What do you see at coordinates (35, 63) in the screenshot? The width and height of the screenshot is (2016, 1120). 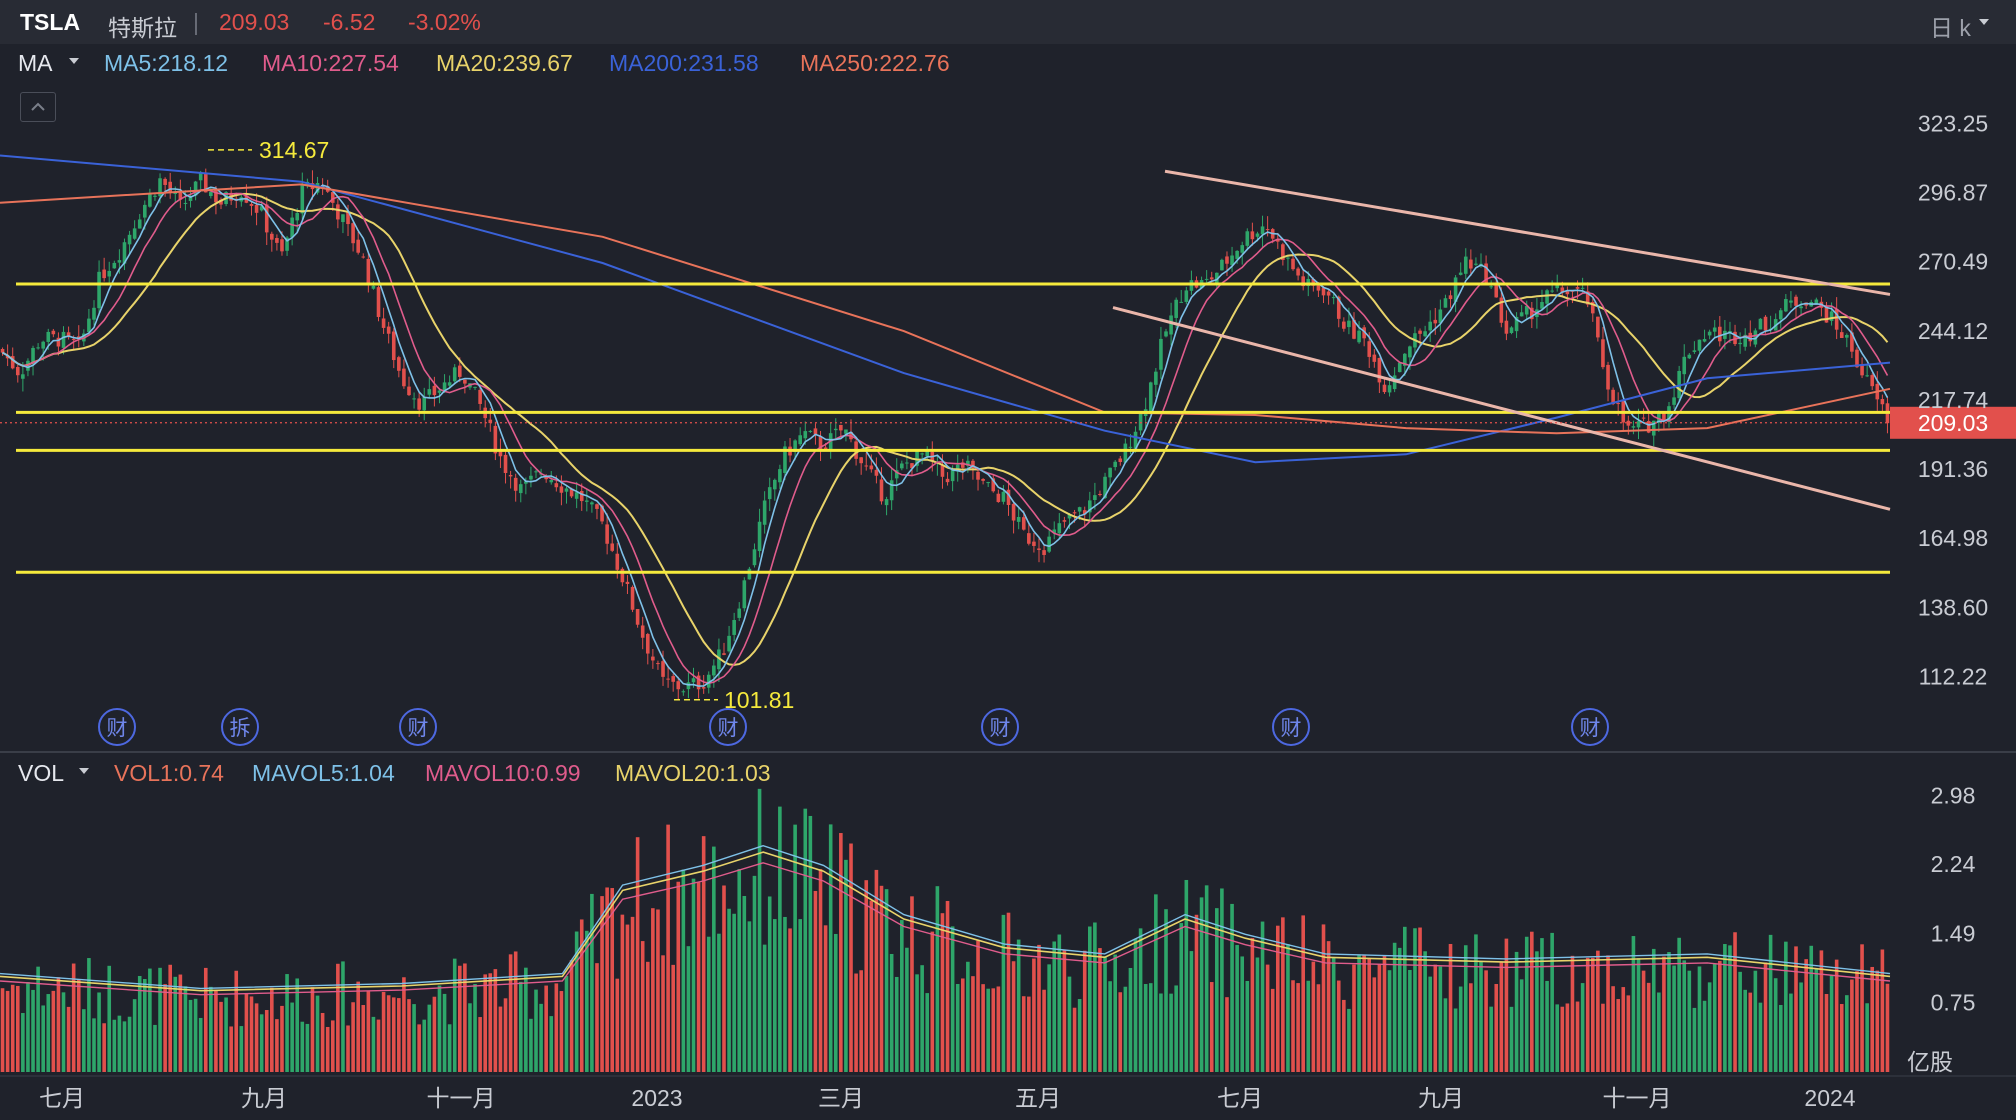 I see `ma-indicator-name: MA` at bounding box center [35, 63].